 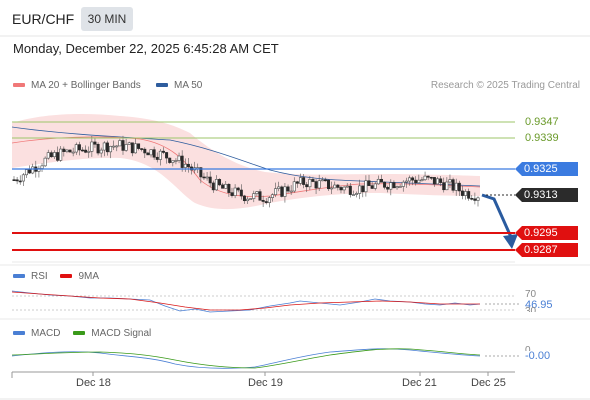 What do you see at coordinates (531, 294) in the screenshot?
I see `rsi-tick-70: 70` at bounding box center [531, 294].